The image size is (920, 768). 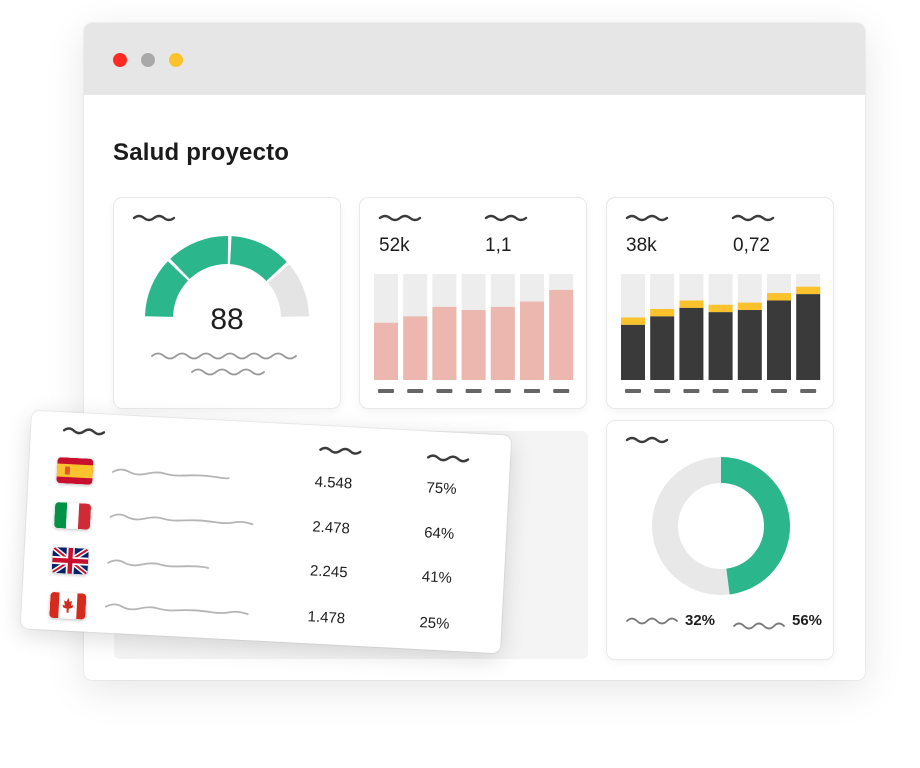 I want to click on table-cell-value: 4.548, so click(x=333, y=483).